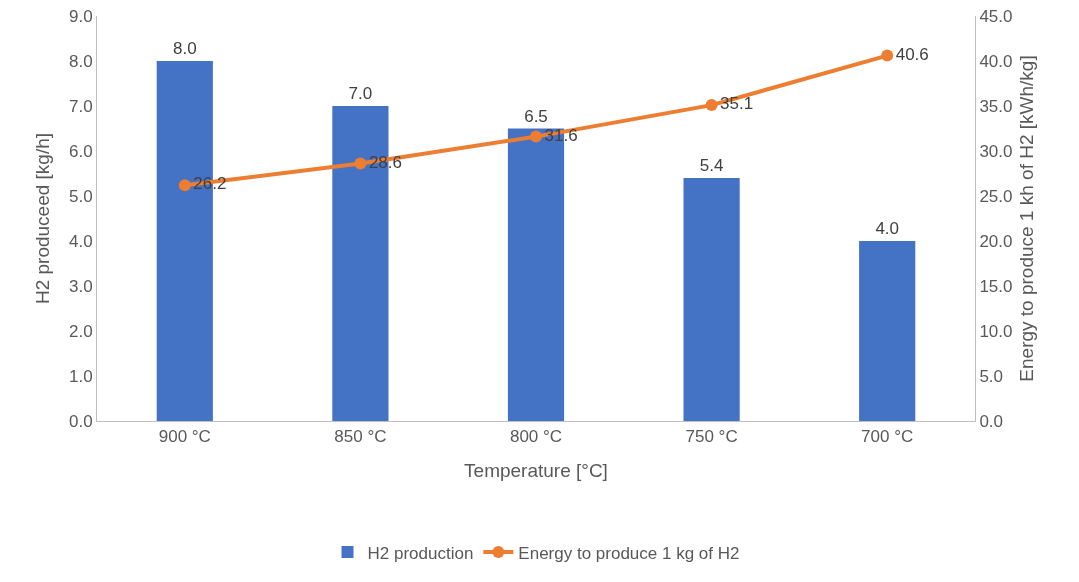 The height and width of the screenshot is (582, 1079). What do you see at coordinates (80, 286) in the screenshot?
I see `y-tick-label: 3.0` at bounding box center [80, 286].